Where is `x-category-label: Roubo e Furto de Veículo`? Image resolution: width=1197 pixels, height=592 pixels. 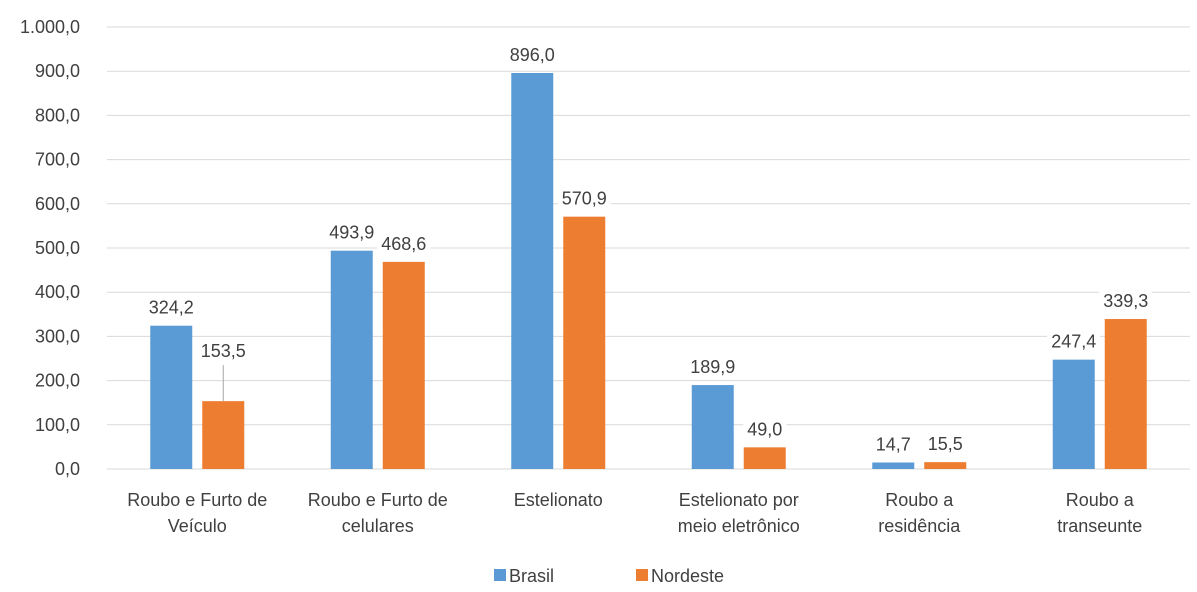 x-category-label: Roubo e Furto de Veículo is located at coordinates (197, 513).